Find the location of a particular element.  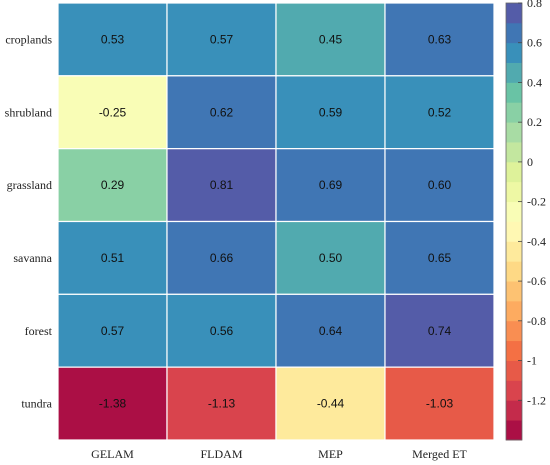

cell-value-label: 0.45 is located at coordinates (331, 39).